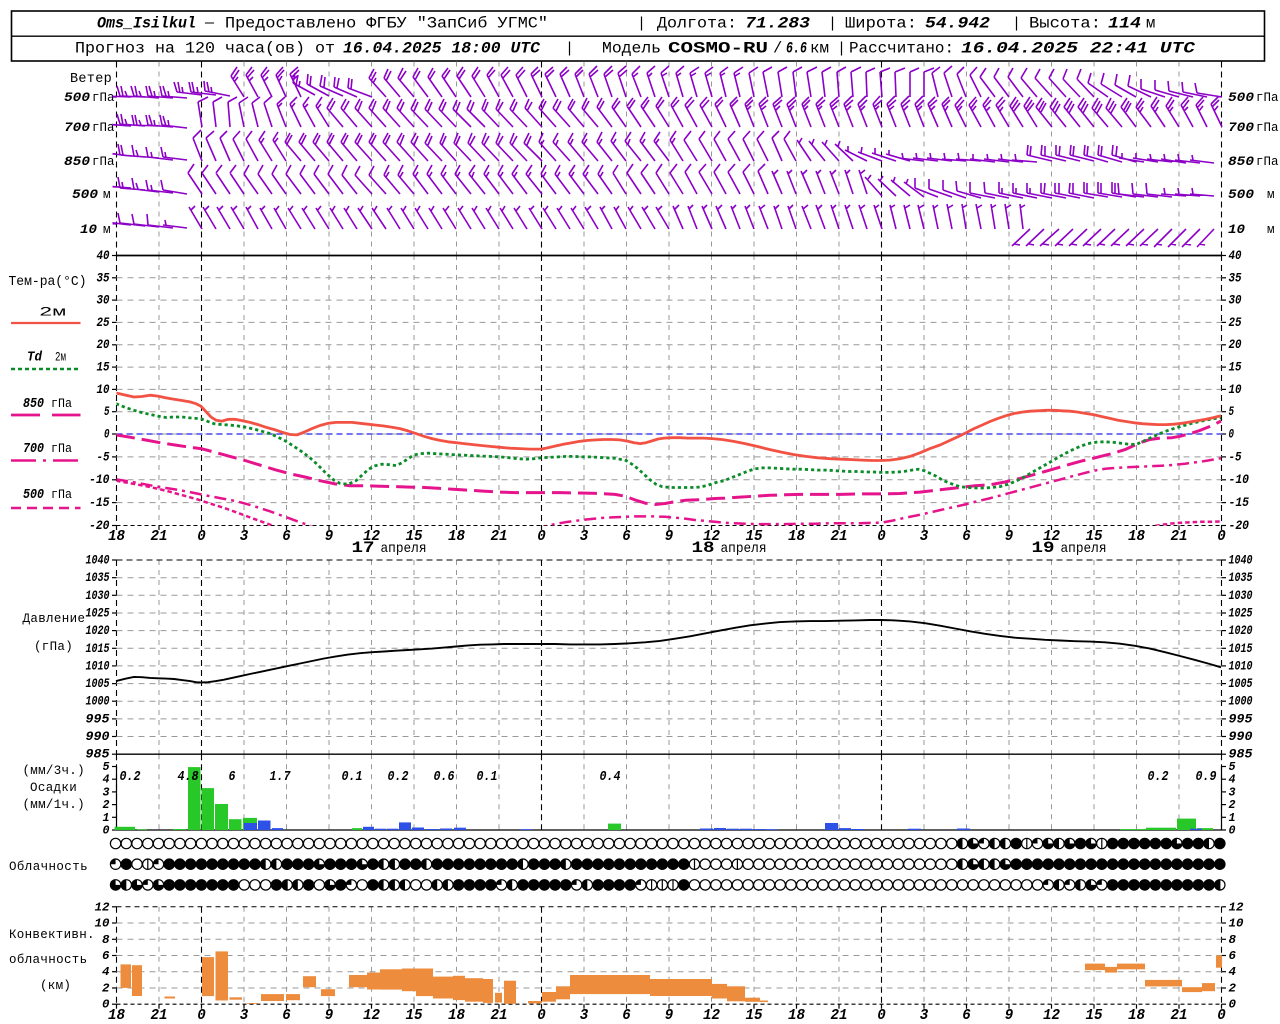 This screenshot has width=1280, height=1024. What do you see at coordinates (1235, 300) in the screenshot?
I see `svg-text: 30` at bounding box center [1235, 300].